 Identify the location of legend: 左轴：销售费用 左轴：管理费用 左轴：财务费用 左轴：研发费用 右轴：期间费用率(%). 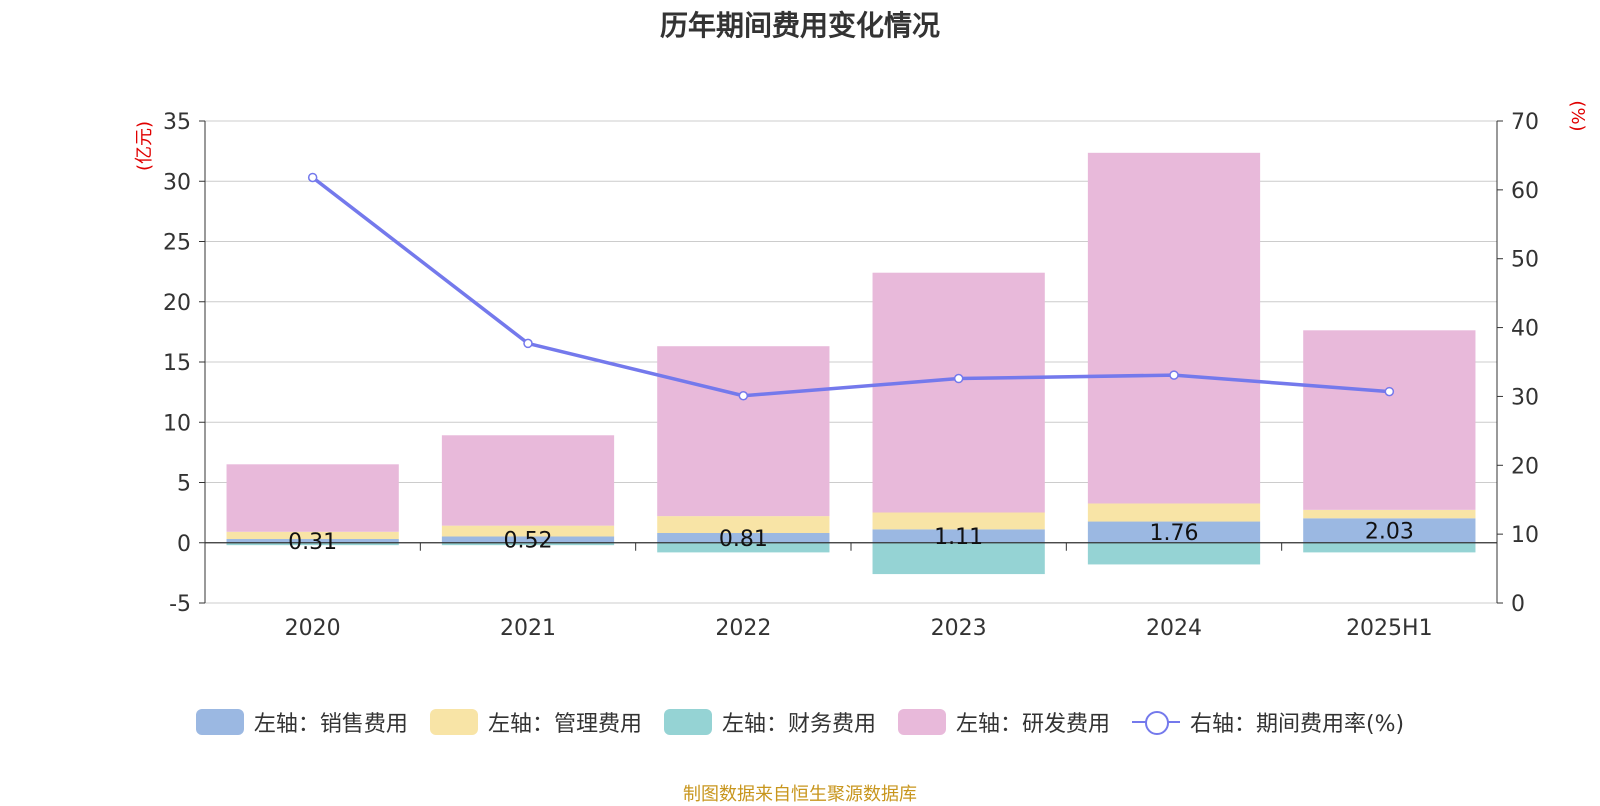
(800, 722).